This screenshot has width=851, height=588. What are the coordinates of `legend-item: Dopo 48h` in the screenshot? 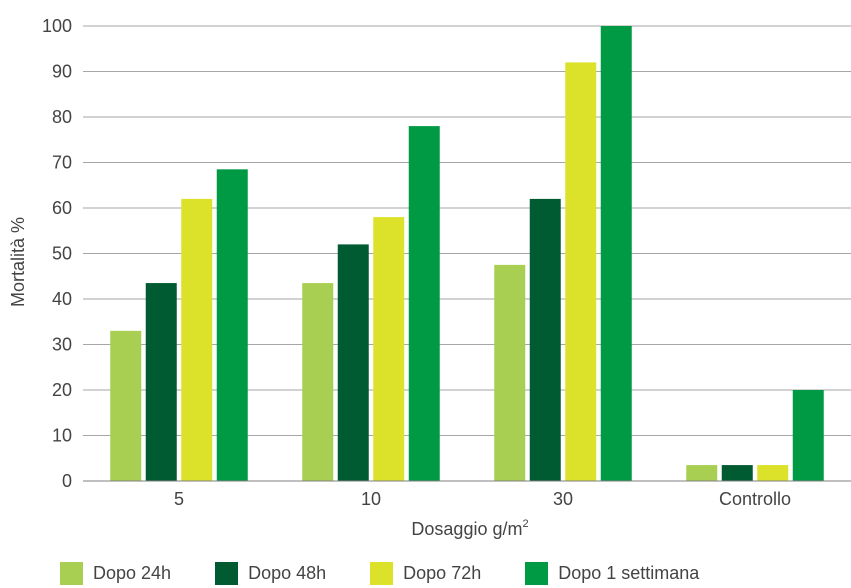 It's located at (270, 573).